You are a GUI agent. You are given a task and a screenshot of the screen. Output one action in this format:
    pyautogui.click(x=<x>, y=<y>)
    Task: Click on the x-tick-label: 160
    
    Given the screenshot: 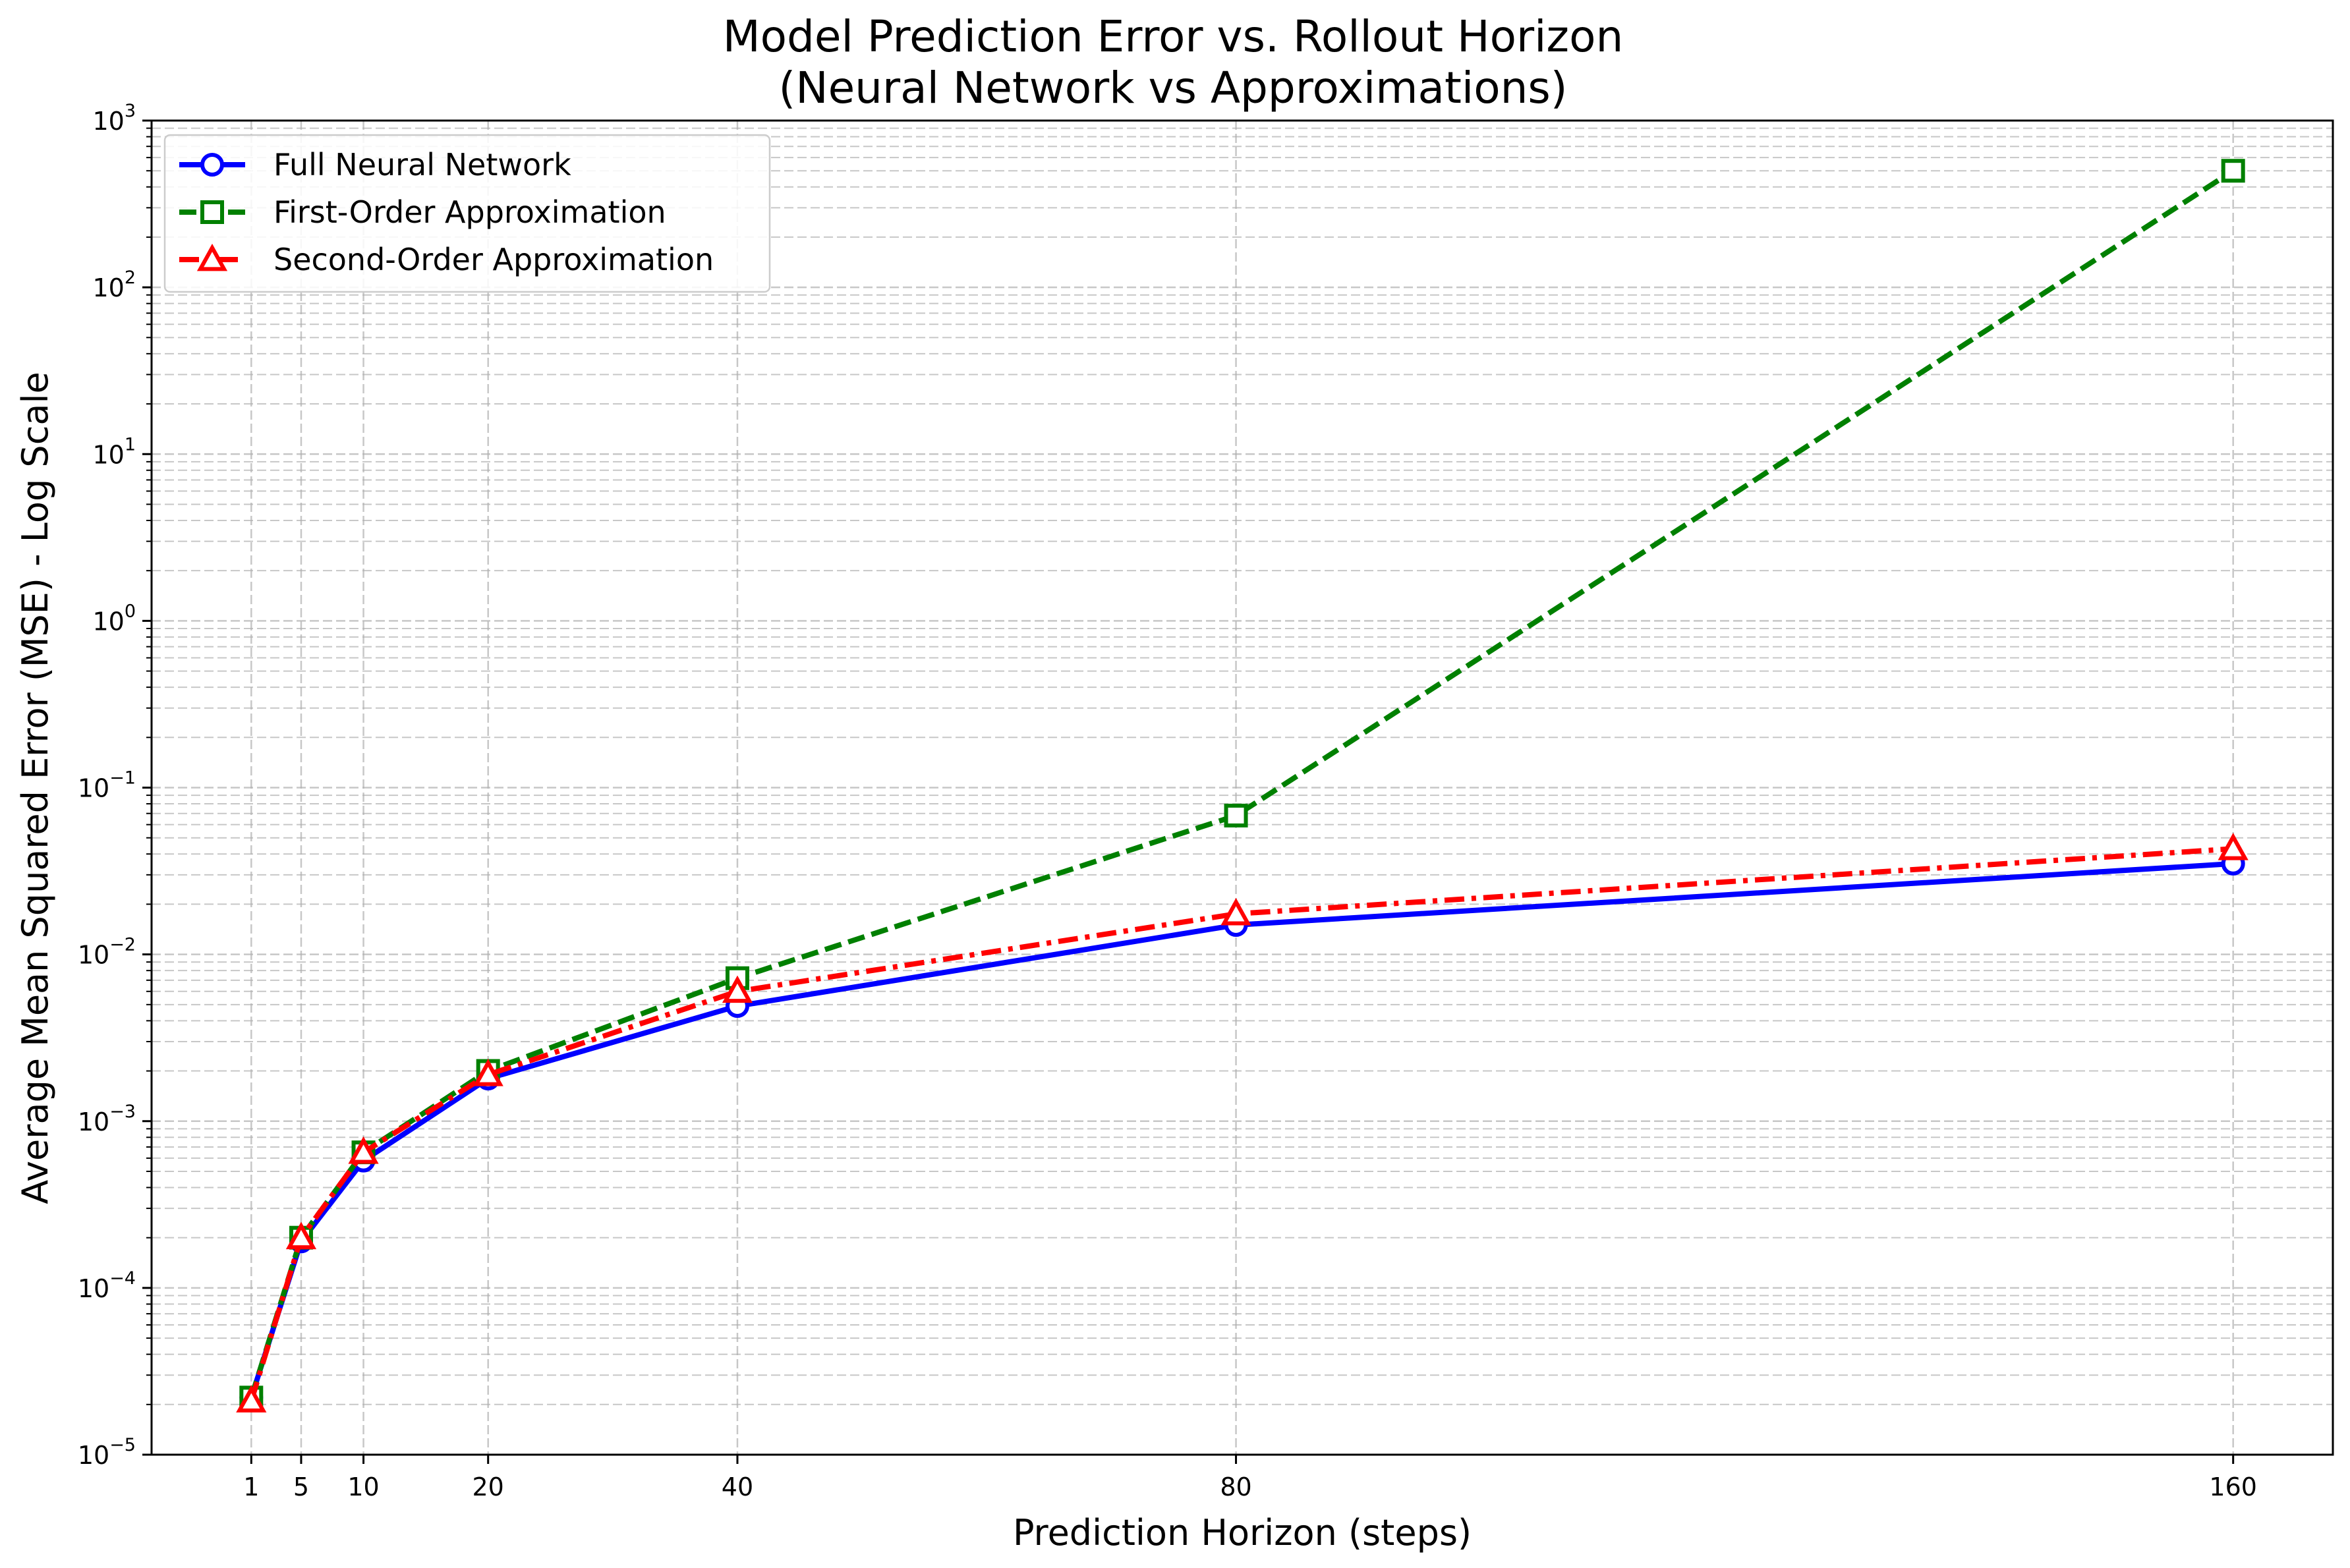 What is the action you would take?
    pyautogui.click(x=2233, y=1486)
    